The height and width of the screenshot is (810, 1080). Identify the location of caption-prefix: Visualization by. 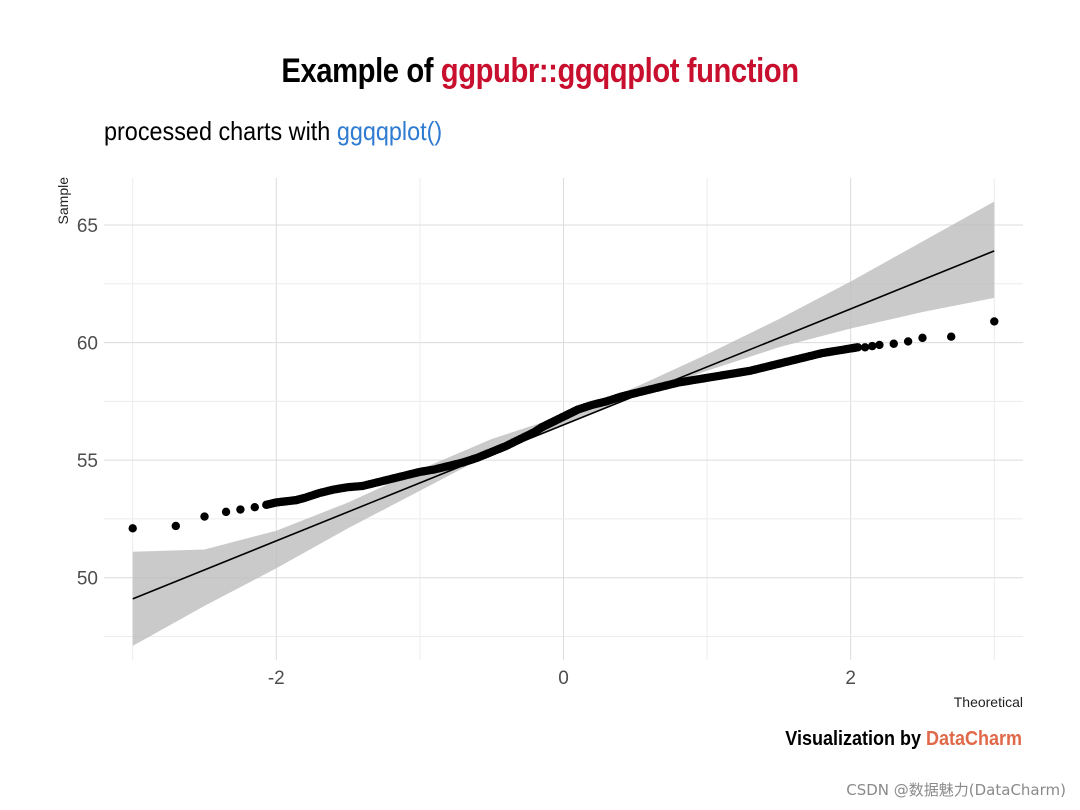
(853, 739).